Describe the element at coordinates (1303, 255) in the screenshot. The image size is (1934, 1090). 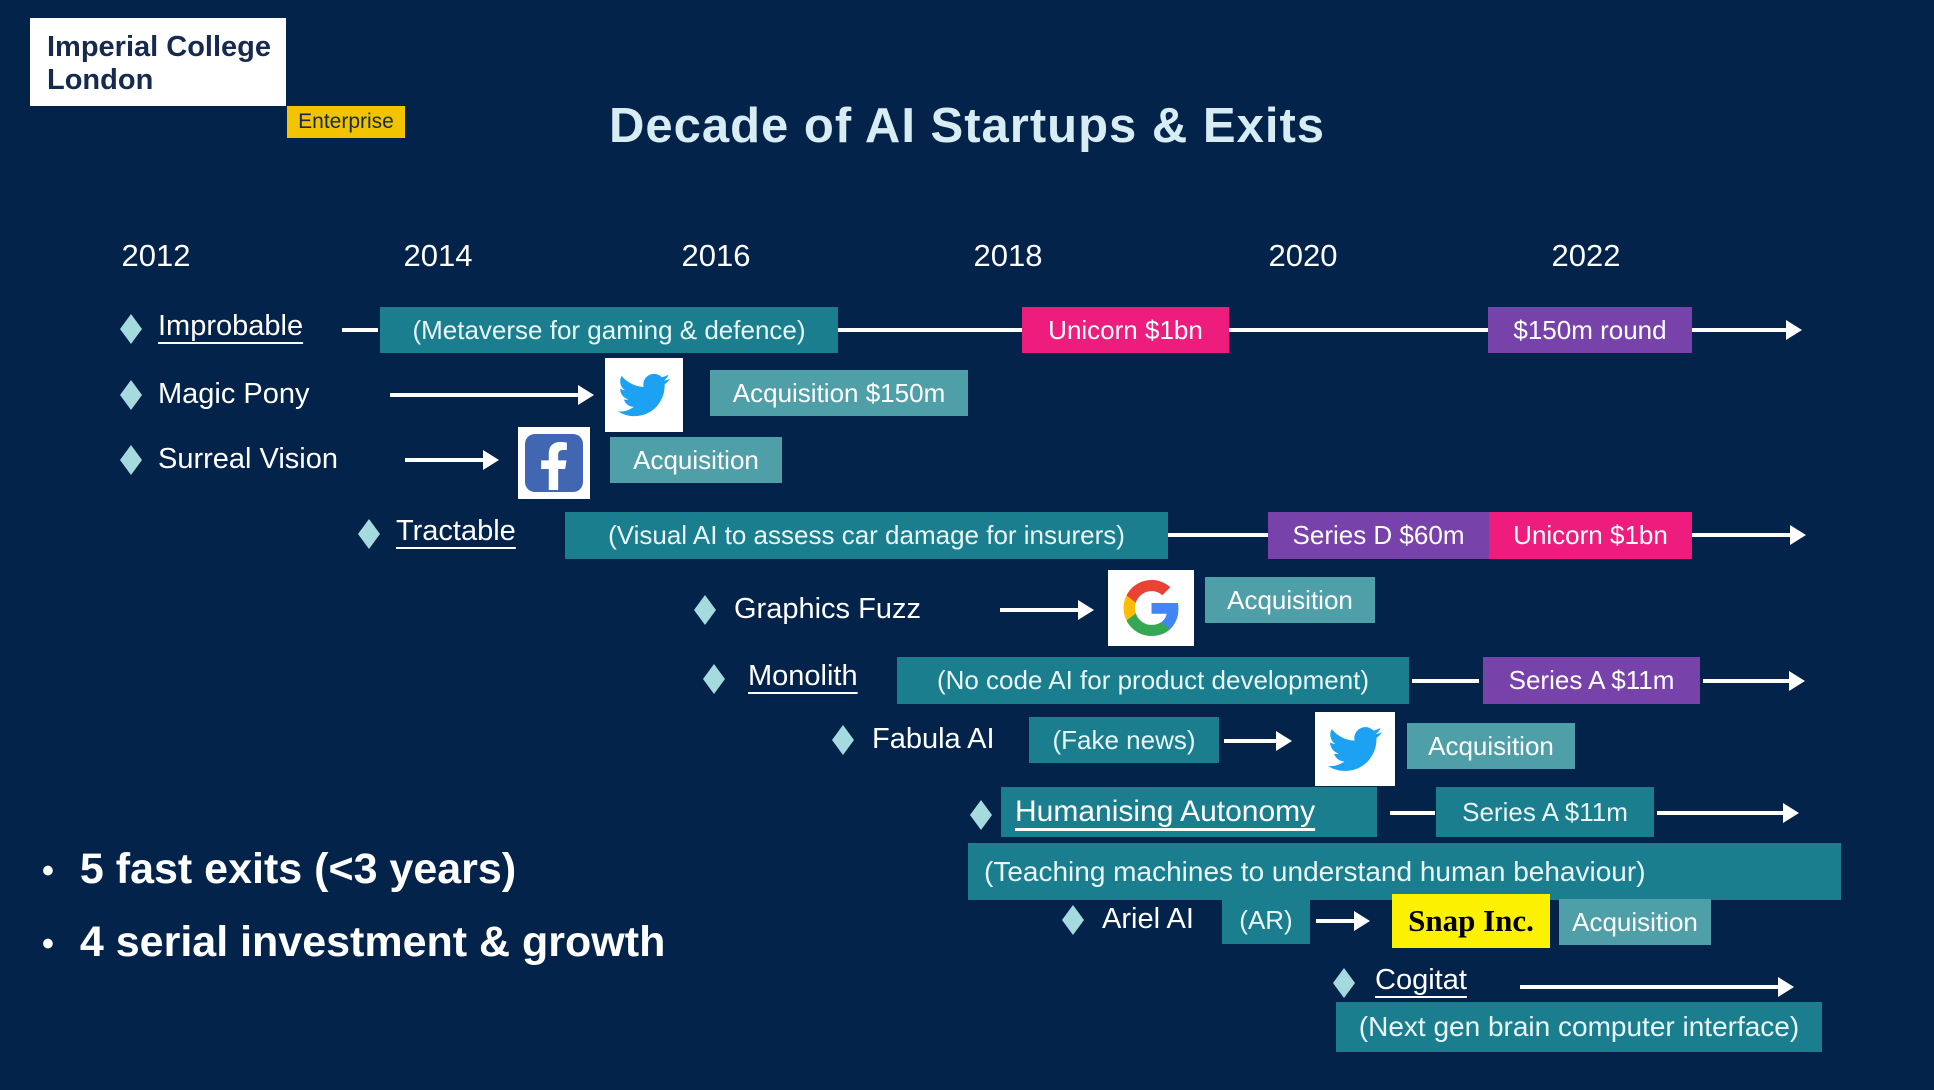
I see `year-label-2020: 2020` at that location.